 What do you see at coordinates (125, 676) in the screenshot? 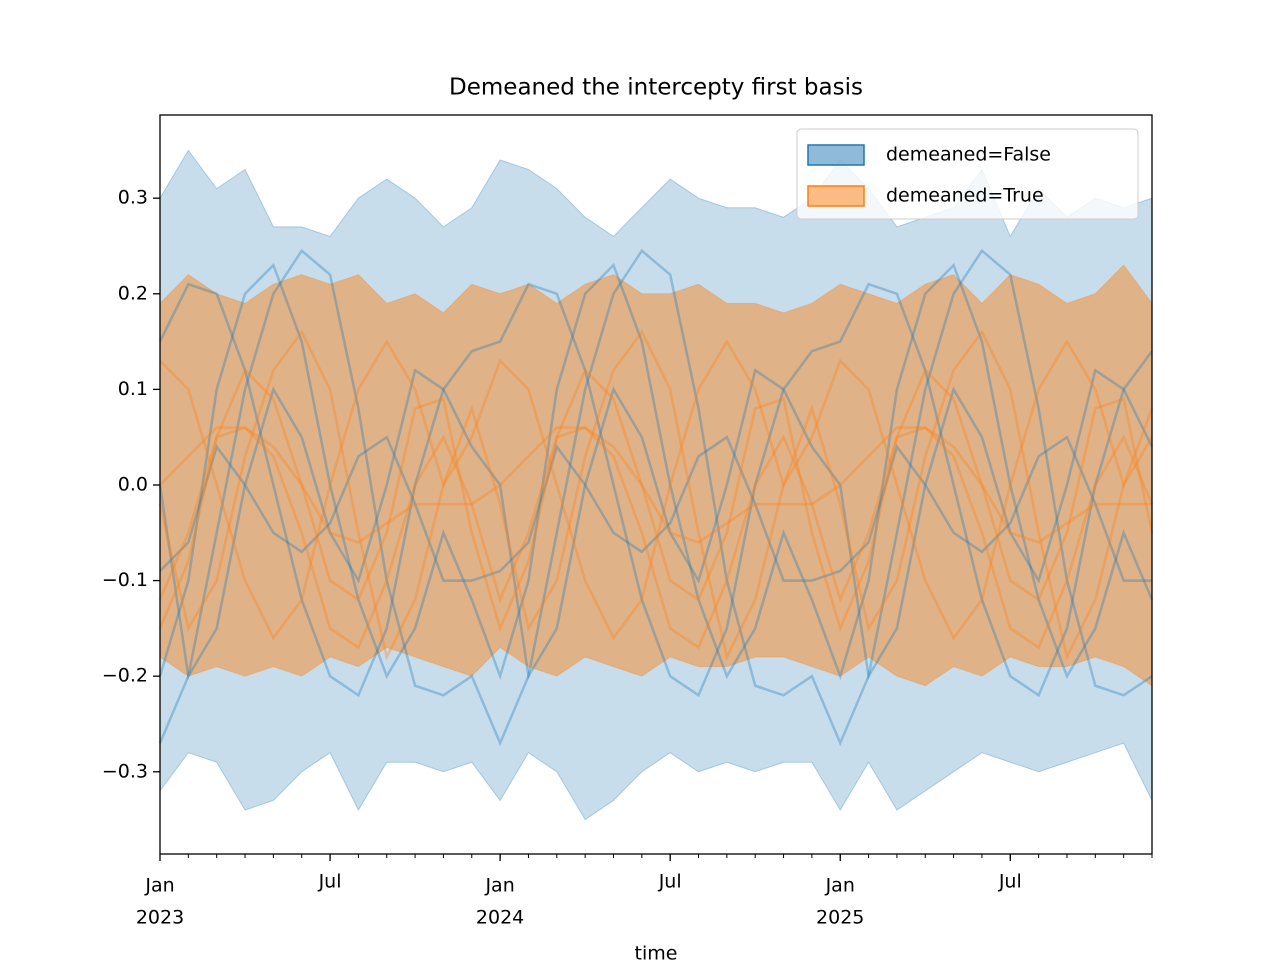
I see `y-tick-label: −0.2` at bounding box center [125, 676].